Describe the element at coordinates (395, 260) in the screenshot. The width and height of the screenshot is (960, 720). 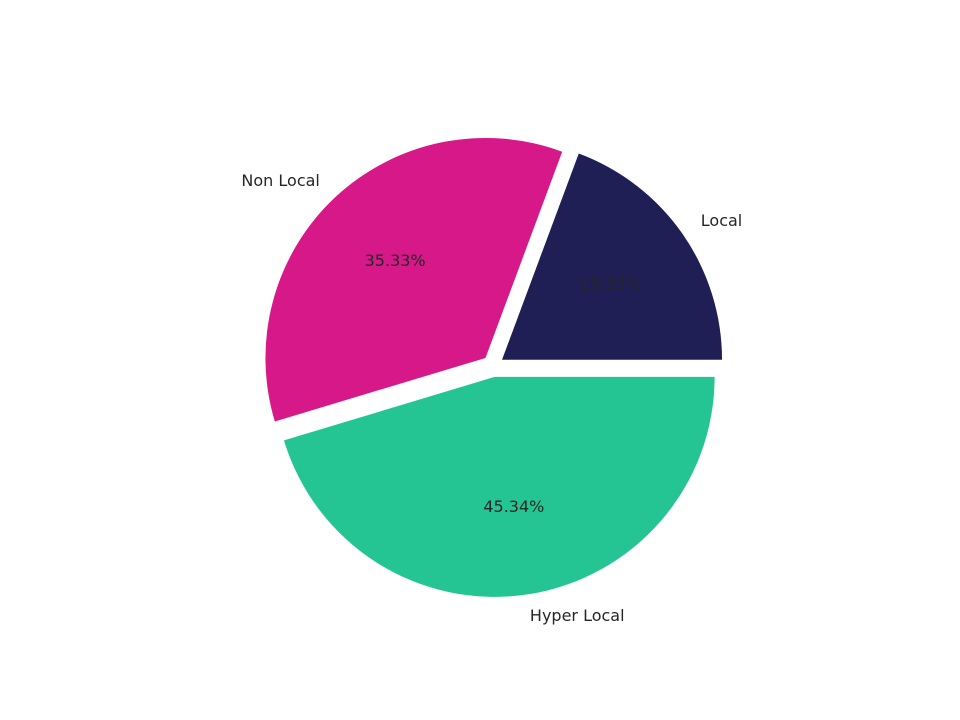
I see `percent-label: 35.33%` at that location.